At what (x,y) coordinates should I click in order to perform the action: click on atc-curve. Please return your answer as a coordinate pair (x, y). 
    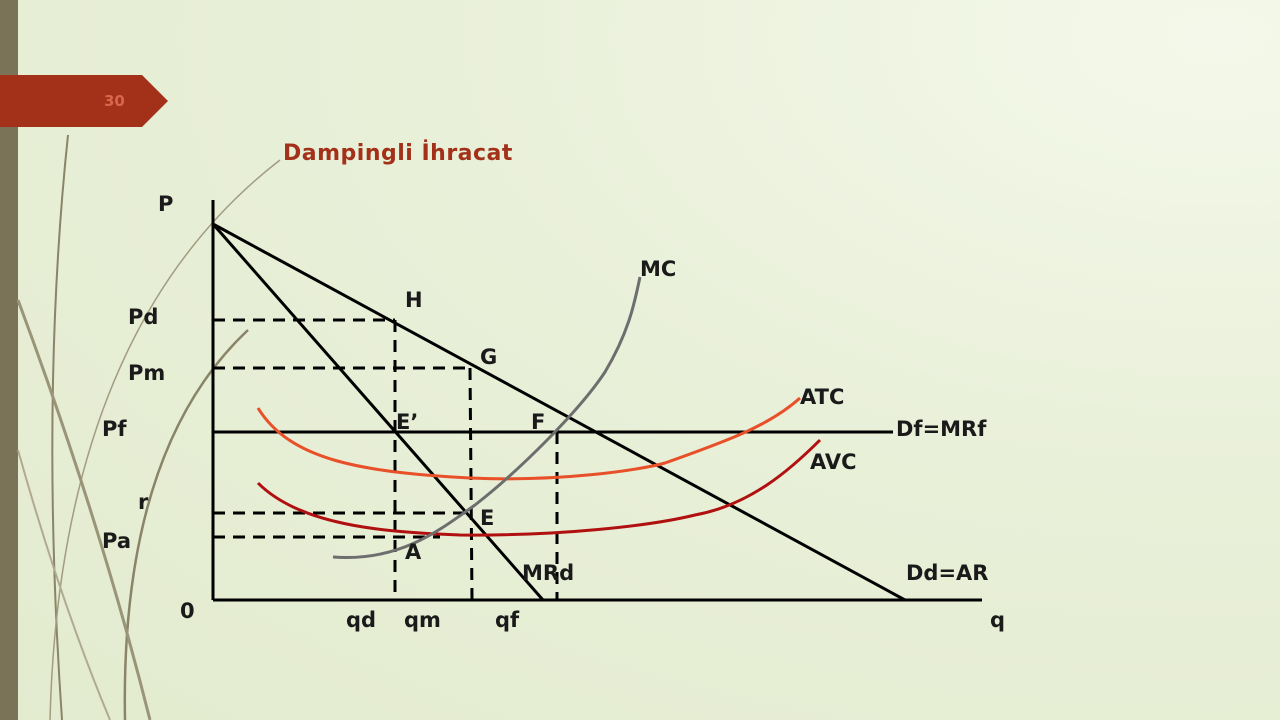
    Looking at the image, I should click on (529, 438).